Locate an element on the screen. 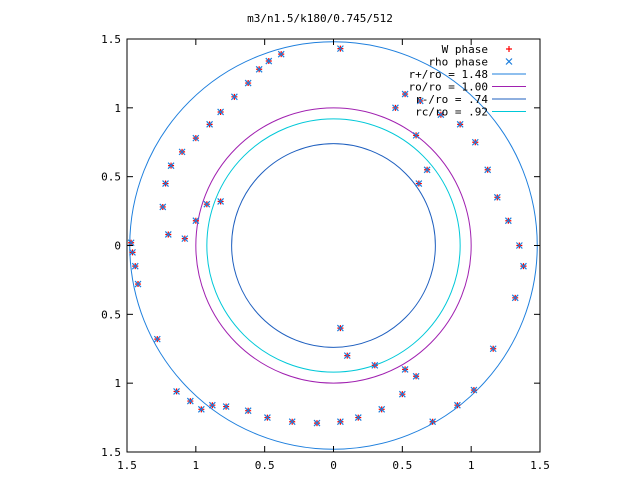 This screenshot has width=640, height=480. circle-r4 is located at coordinates (333, 245).